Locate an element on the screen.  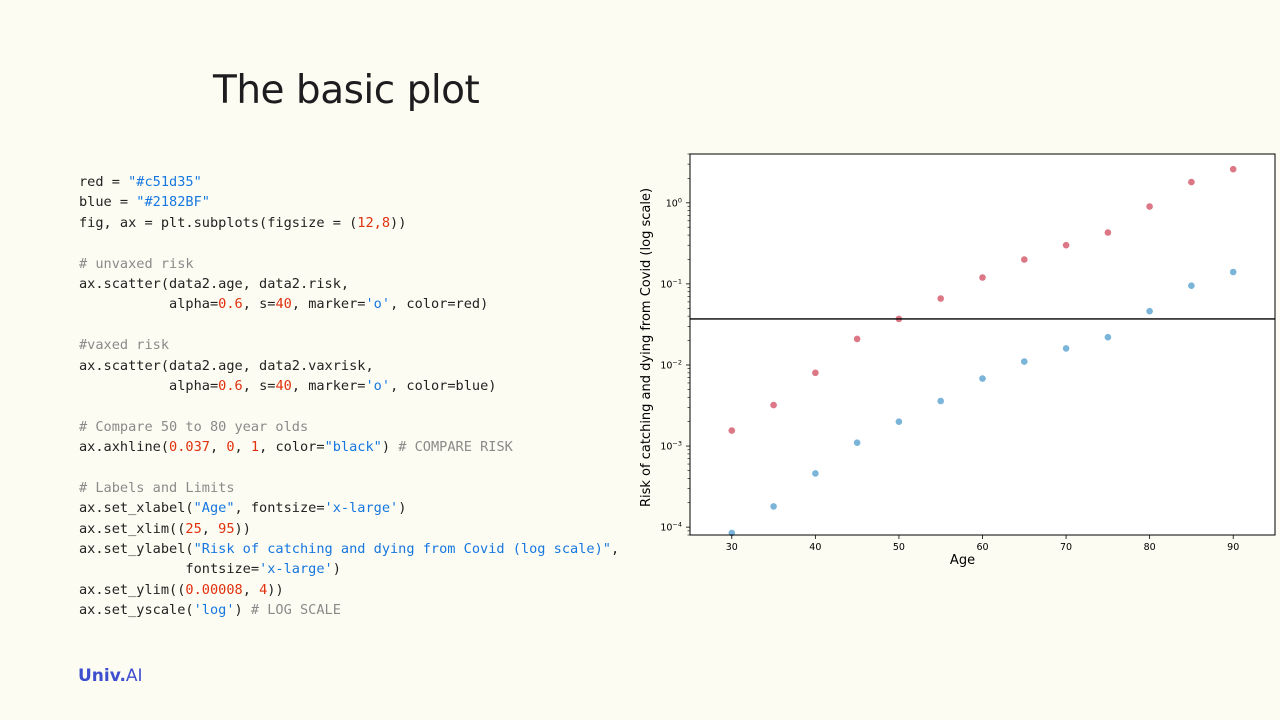
code-token: "Age" is located at coordinates (214, 508).